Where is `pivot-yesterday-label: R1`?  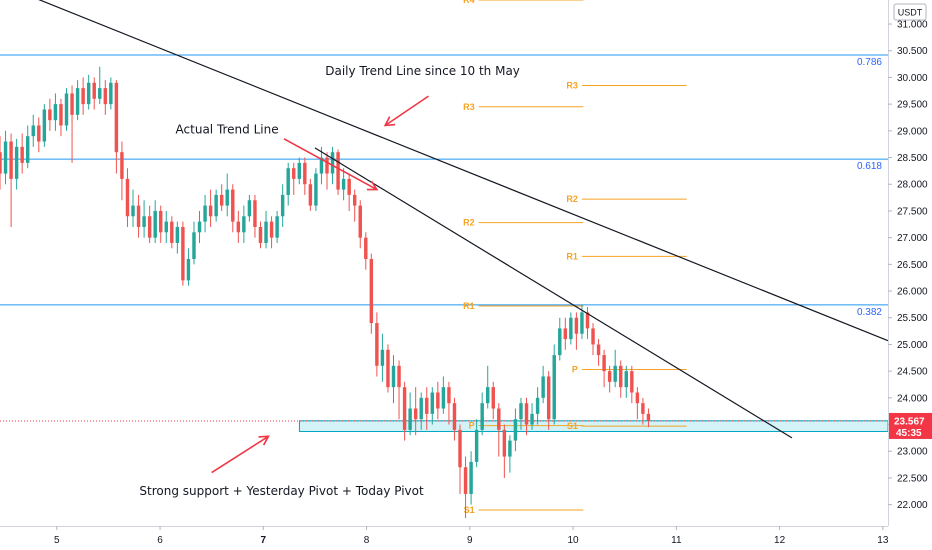
pivot-yesterday-label: R1 is located at coordinates (469, 306).